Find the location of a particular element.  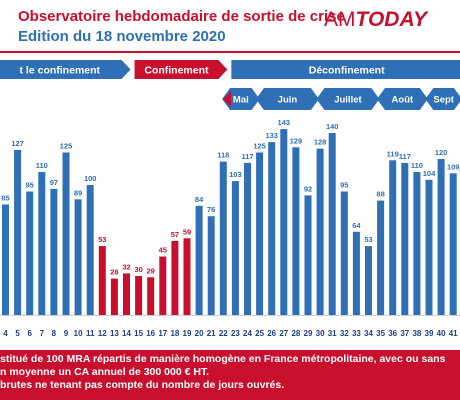

value-label-week-19: 59 is located at coordinates (187, 231).